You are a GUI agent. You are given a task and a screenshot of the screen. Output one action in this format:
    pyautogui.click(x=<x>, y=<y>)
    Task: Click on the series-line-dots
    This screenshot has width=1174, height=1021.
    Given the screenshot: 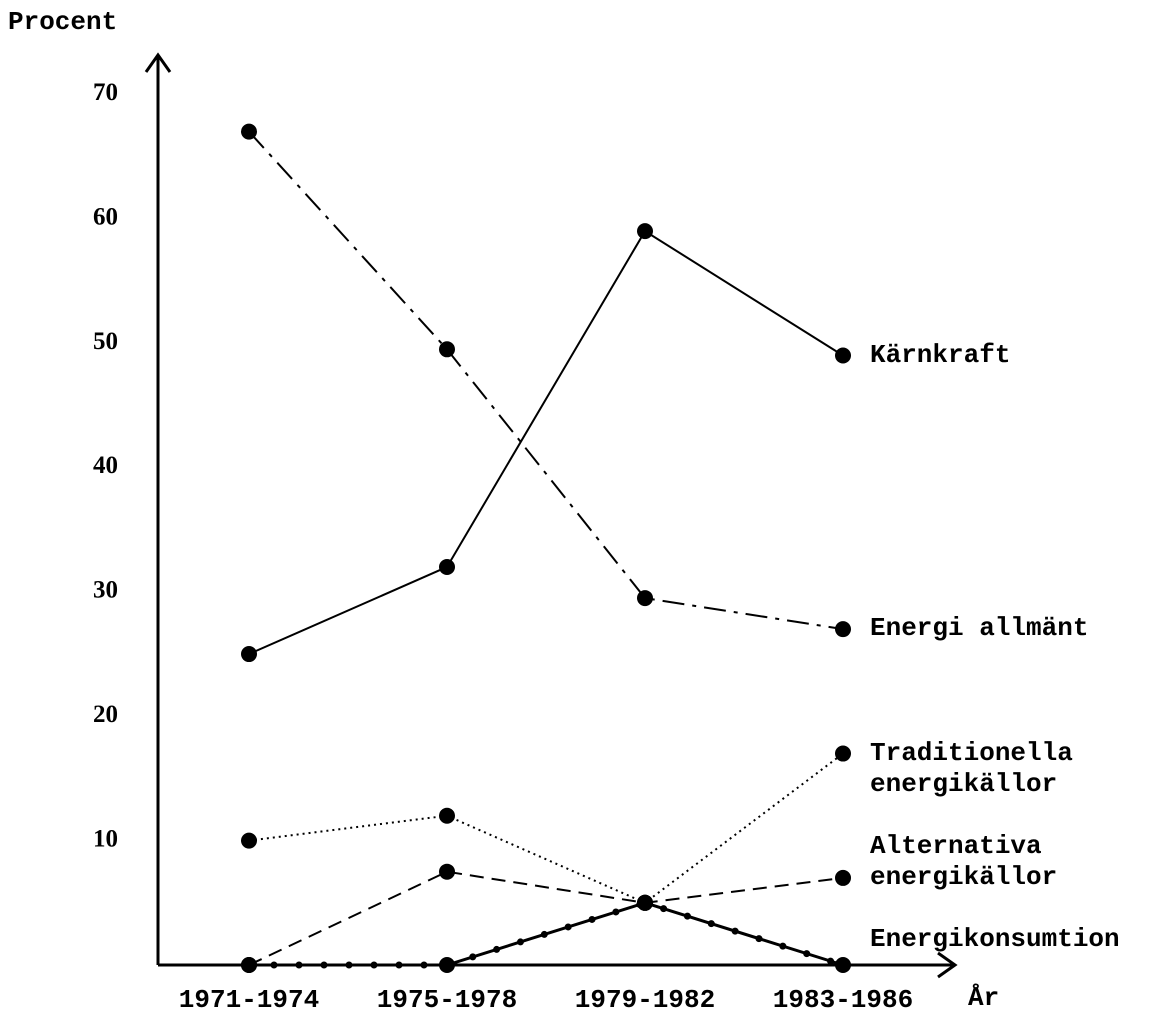 What is the action you would take?
    pyautogui.click(x=546, y=934)
    